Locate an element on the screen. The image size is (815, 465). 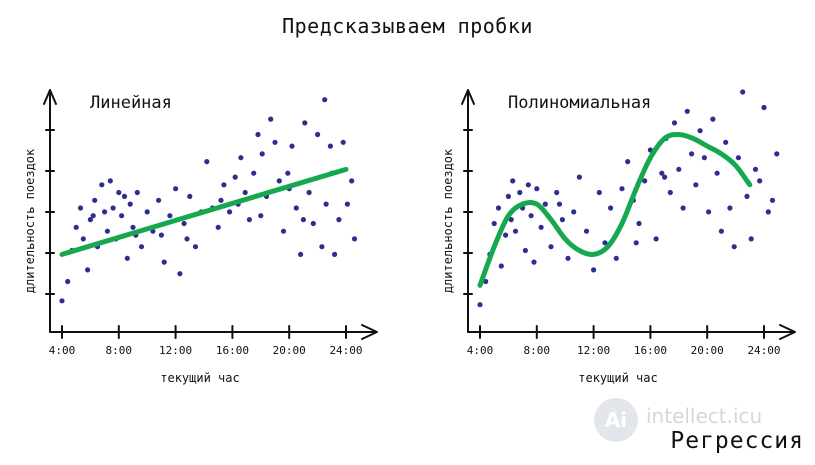
fit-curve is located at coordinates (615, 209).